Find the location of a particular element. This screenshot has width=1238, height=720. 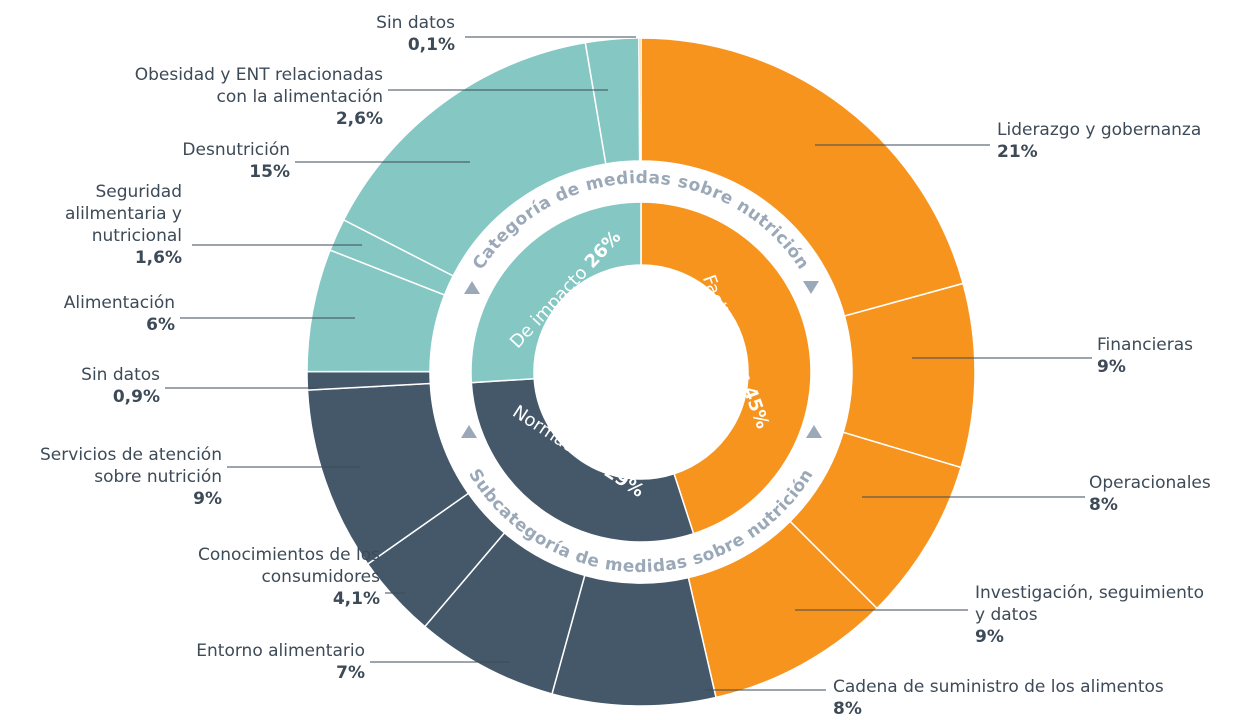

outer-value: 7% is located at coordinates (350, 673).